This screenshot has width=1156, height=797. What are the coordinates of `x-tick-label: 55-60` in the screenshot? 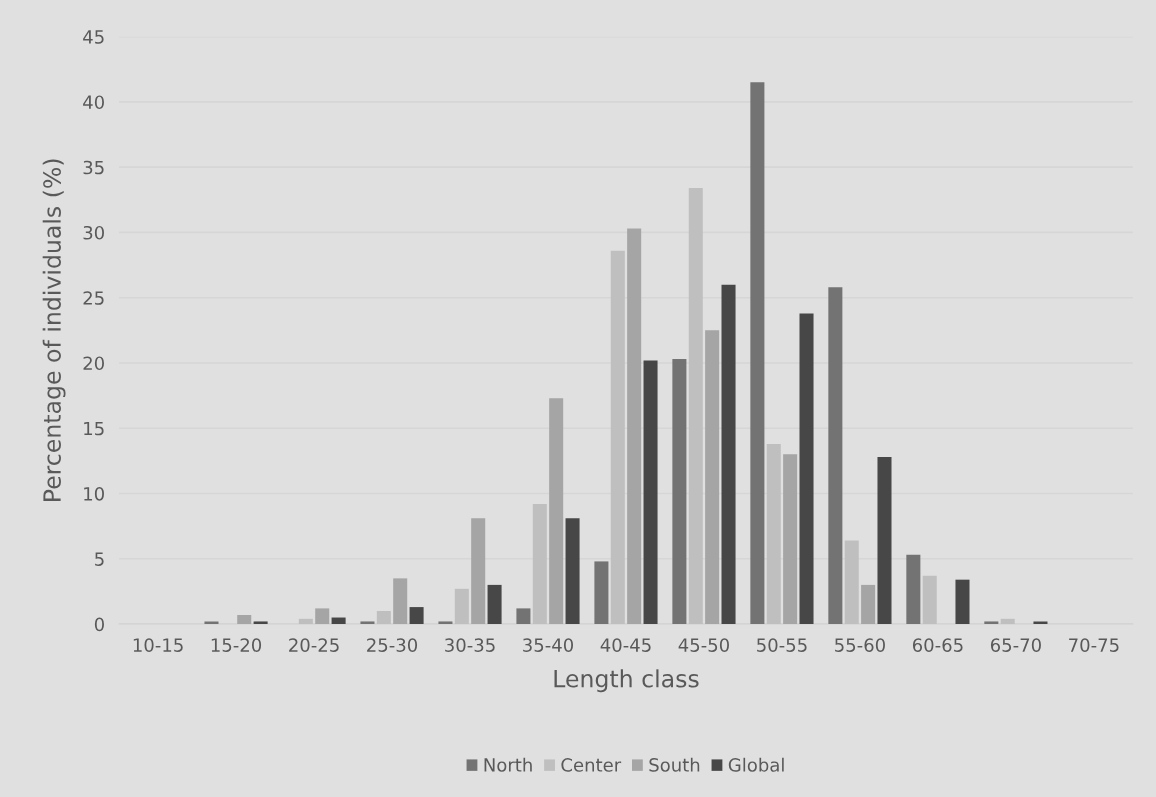 It's located at (860, 645).